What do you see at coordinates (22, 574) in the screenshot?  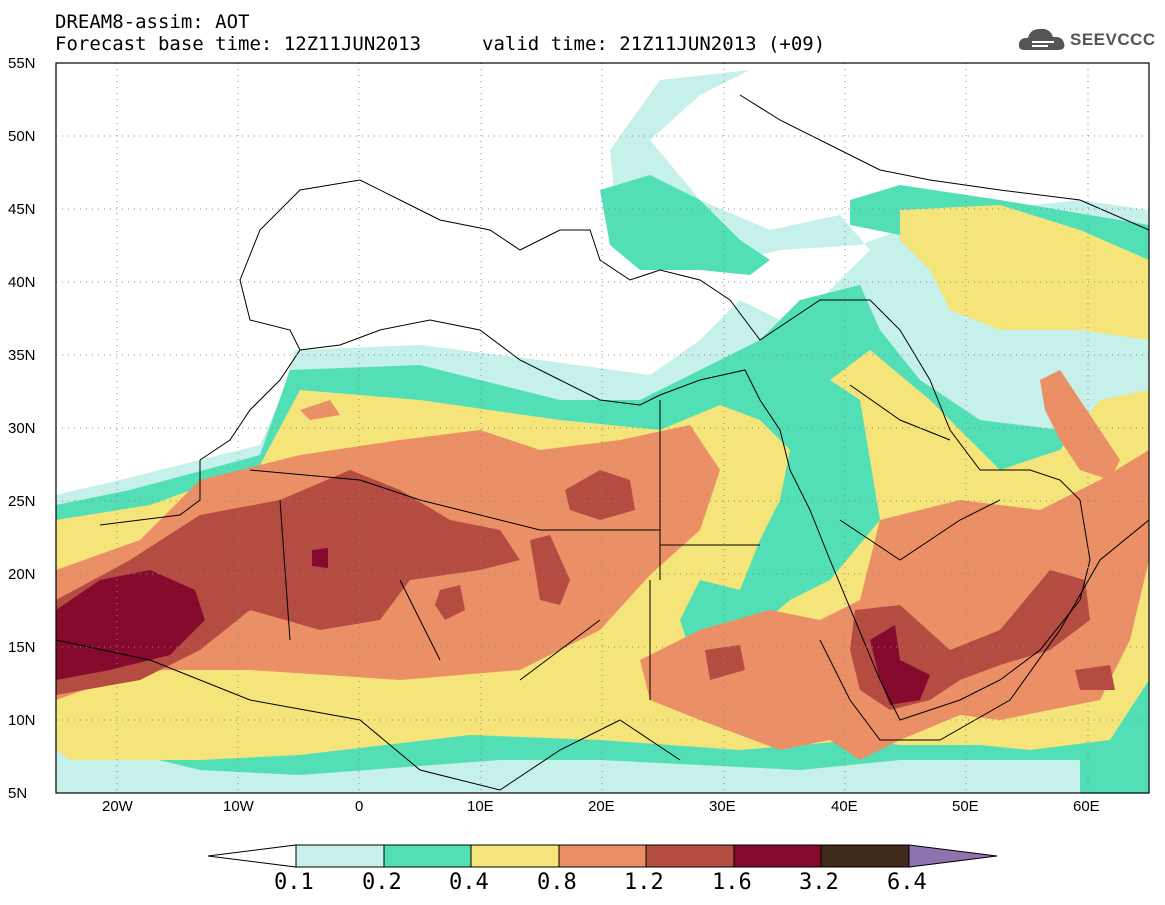 I see `lat-label: 20N` at bounding box center [22, 574].